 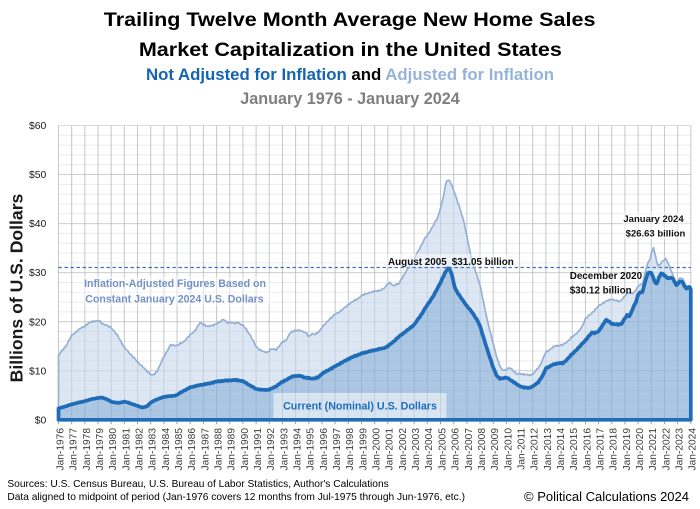 What do you see at coordinates (680, 449) in the screenshot?
I see `svg-text: Jan-2023` at bounding box center [680, 449].